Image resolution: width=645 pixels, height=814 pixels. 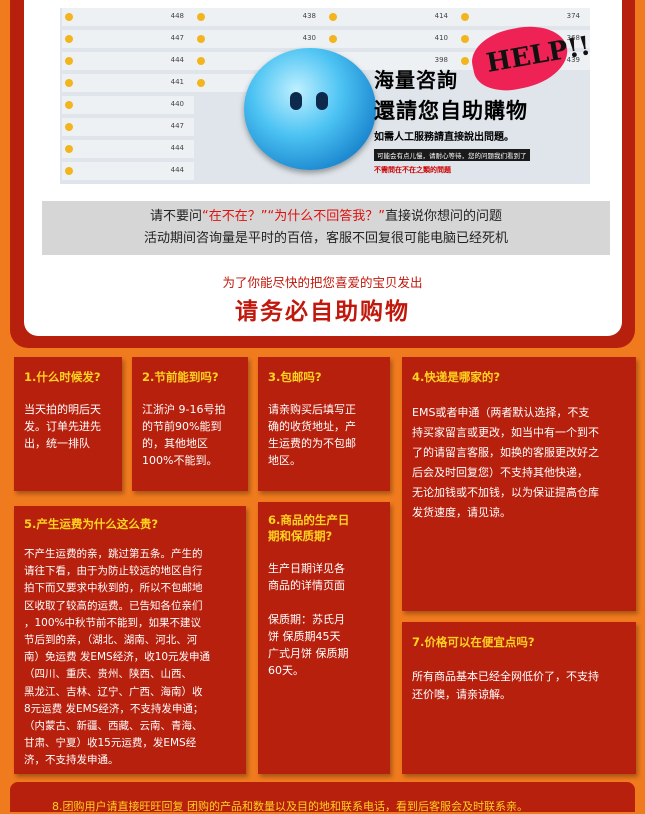 I want to click on chat-column: 448 447 444 441 440 447 444 444, so click(x=128, y=96).